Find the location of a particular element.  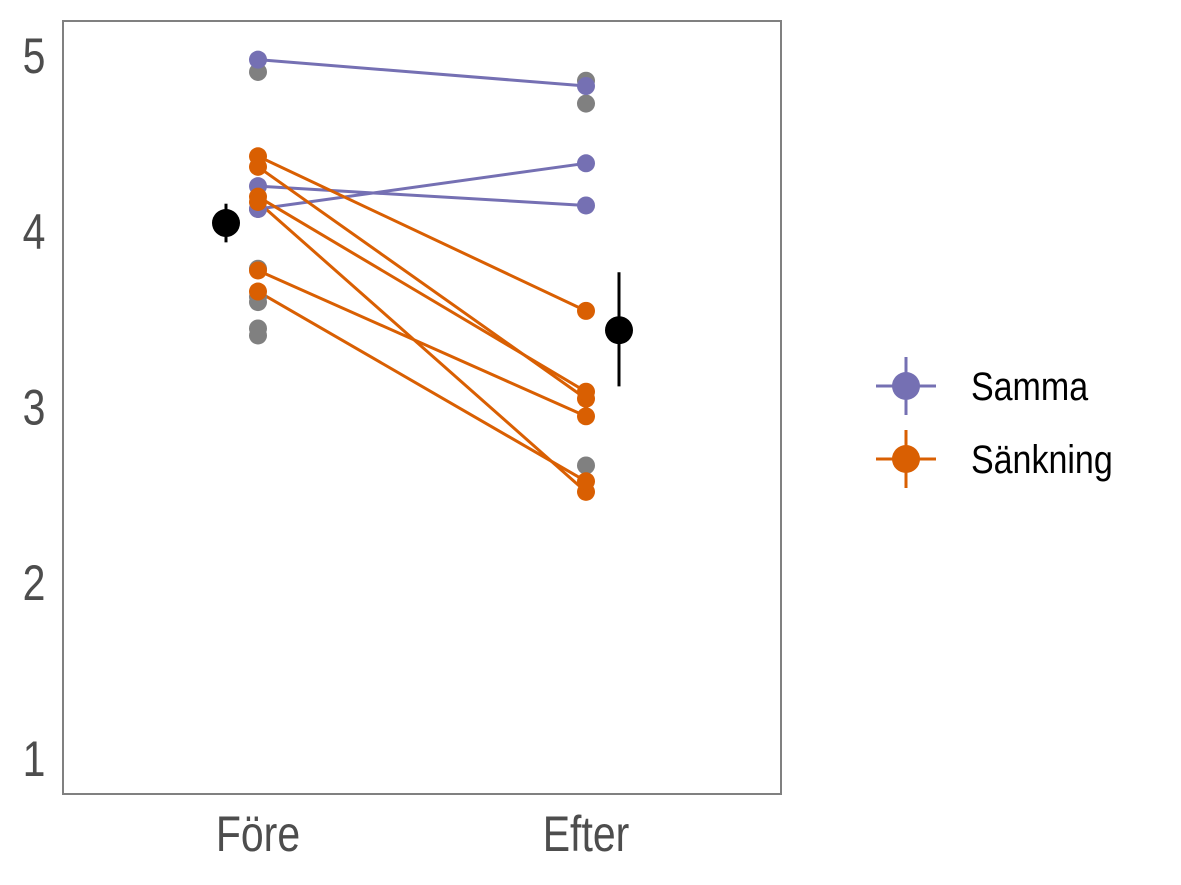

x-tick-label: Efter is located at coordinates (586, 834).